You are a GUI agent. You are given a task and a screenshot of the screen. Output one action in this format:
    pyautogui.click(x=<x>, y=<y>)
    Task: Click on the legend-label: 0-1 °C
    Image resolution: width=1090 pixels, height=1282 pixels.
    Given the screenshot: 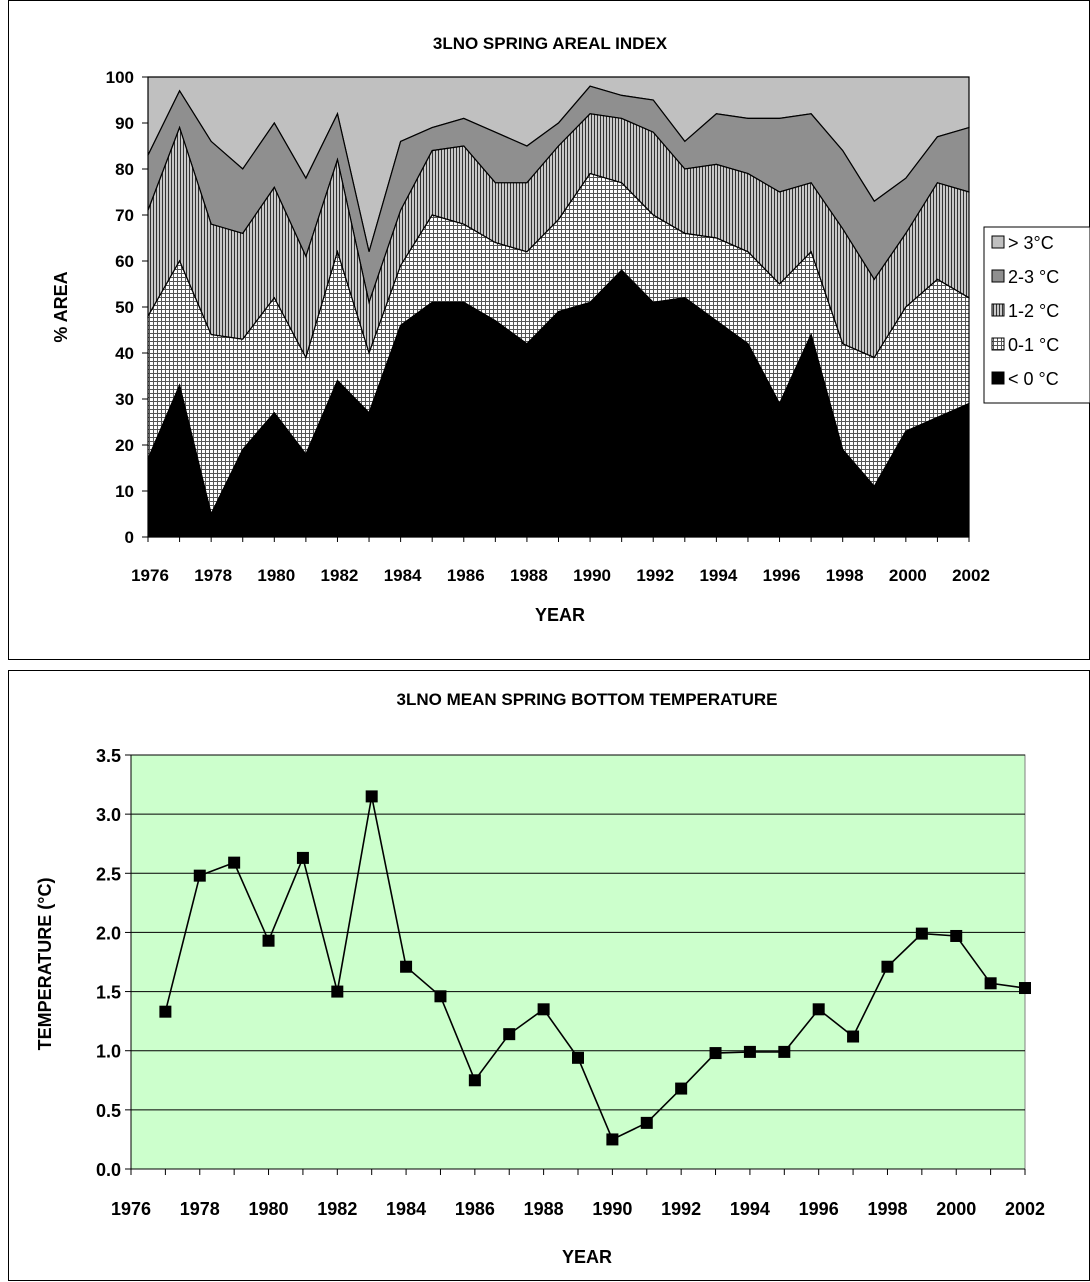 What is the action you would take?
    pyautogui.click(x=1033, y=345)
    